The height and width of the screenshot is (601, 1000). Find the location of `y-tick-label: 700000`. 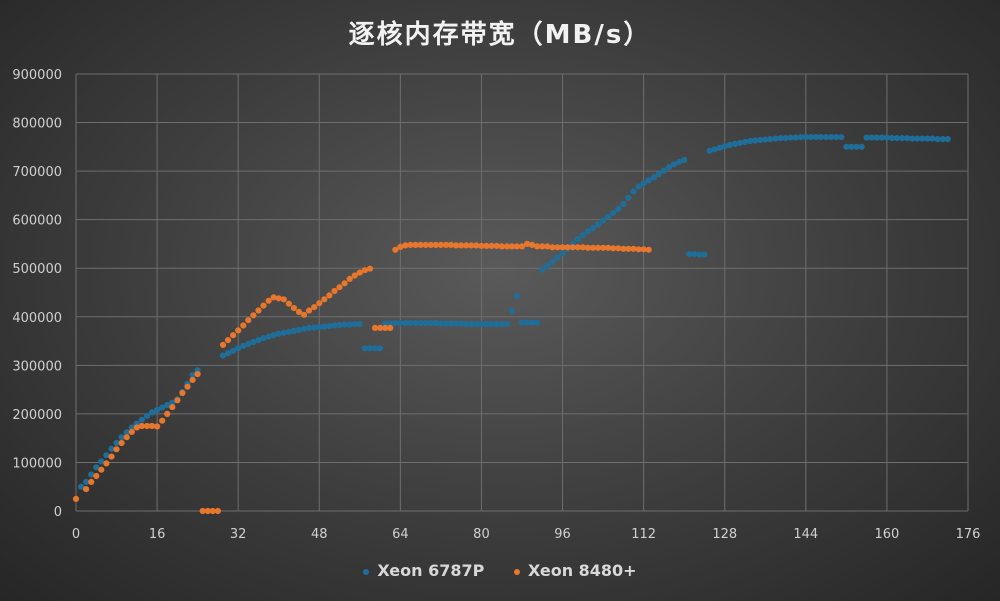

y-tick-label: 700000 is located at coordinates (37, 172).